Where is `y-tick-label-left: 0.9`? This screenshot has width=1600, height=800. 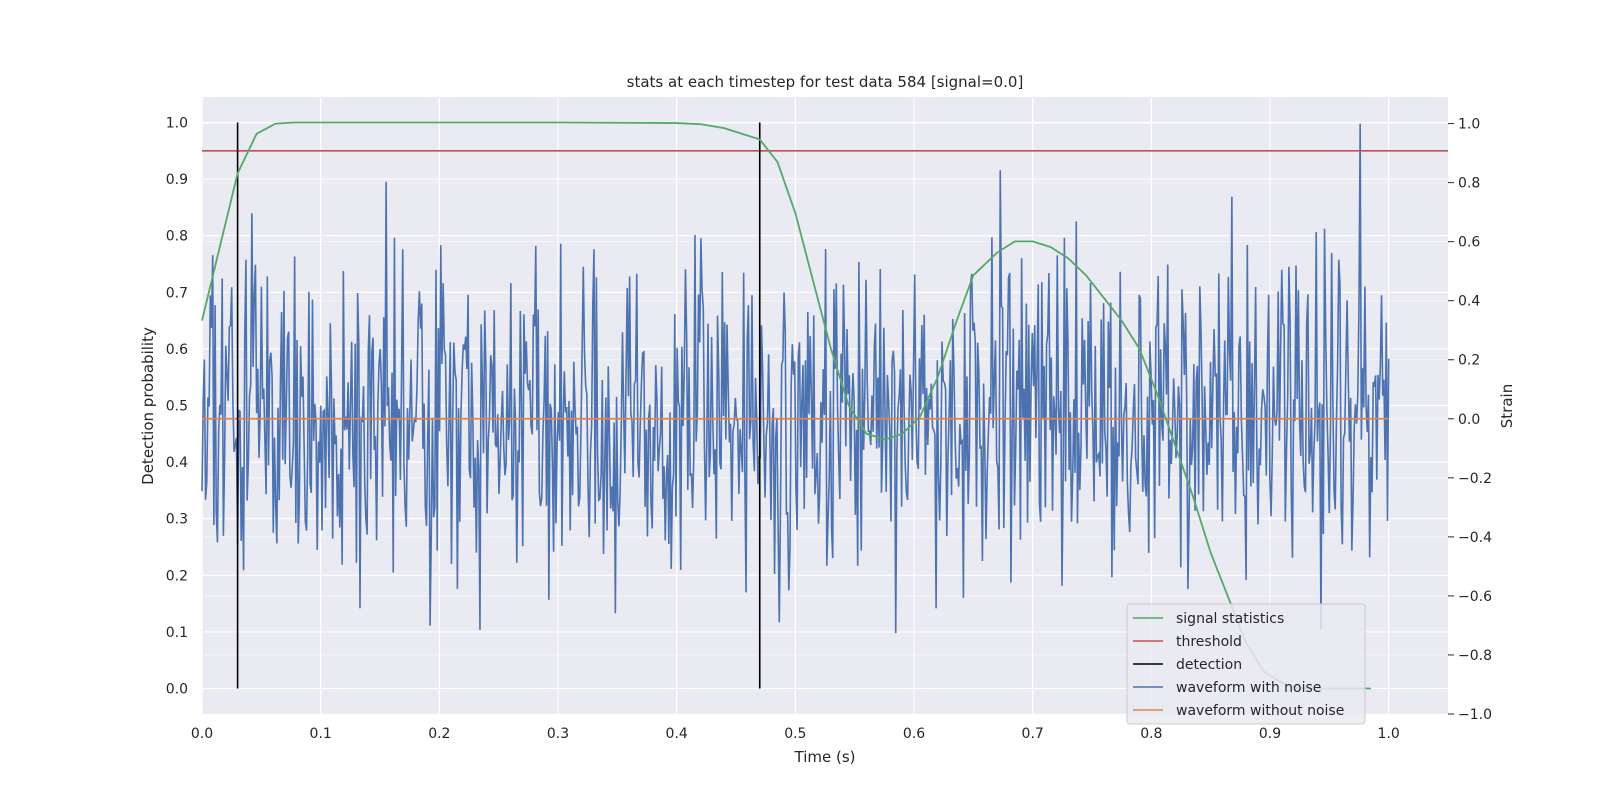 y-tick-label-left: 0.9 is located at coordinates (177, 180).